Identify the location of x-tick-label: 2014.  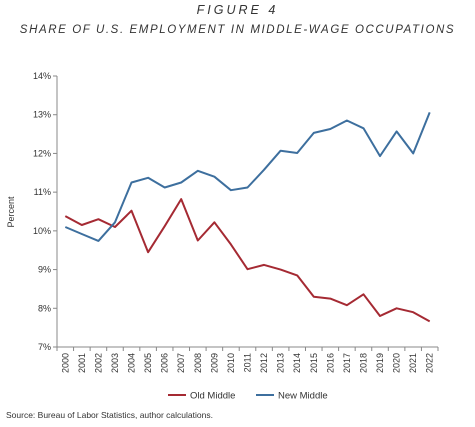
(297, 363).